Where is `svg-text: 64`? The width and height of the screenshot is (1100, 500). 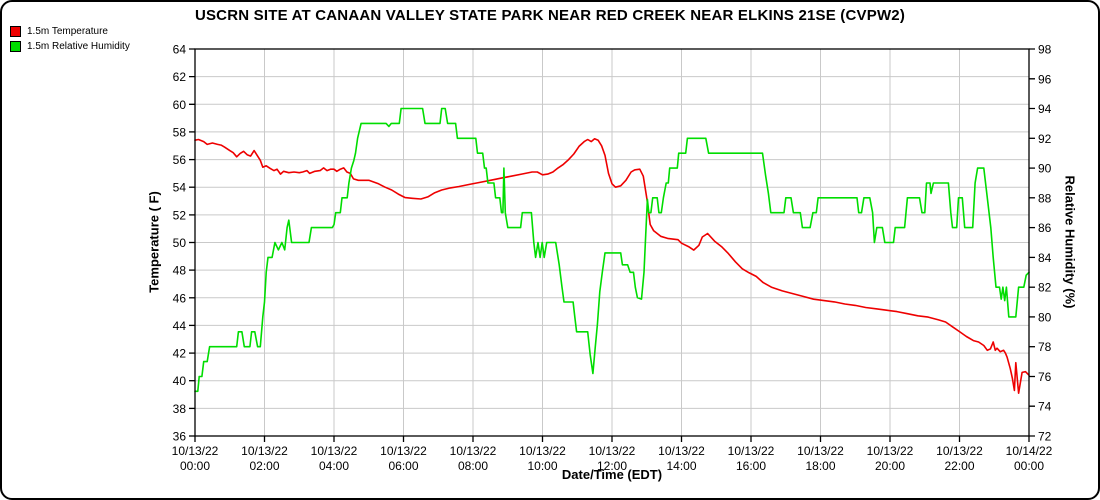 svg-text: 64 is located at coordinates (180, 50).